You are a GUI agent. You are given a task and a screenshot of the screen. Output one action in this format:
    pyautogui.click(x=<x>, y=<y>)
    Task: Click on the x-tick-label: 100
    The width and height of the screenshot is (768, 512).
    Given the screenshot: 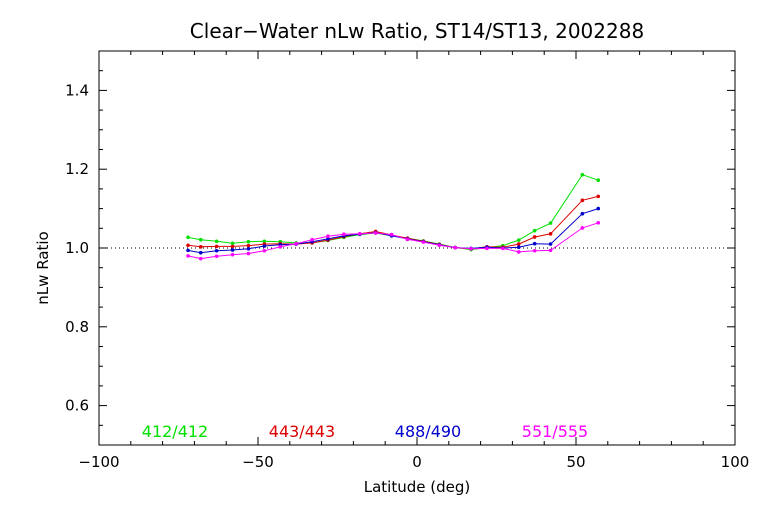 What is the action you would take?
    pyautogui.click(x=735, y=462)
    